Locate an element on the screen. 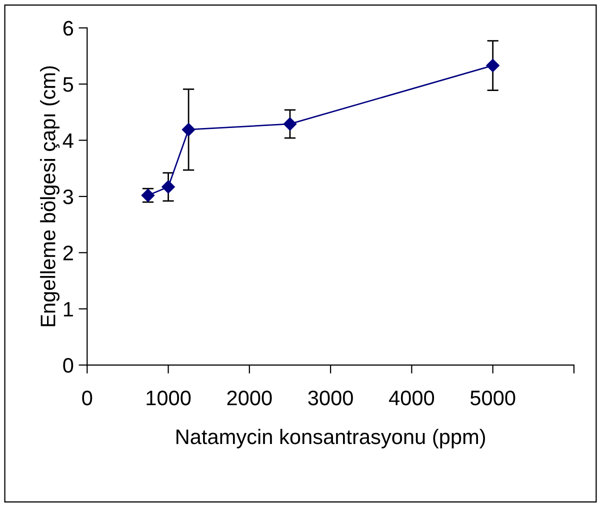 This screenshot has width=601, height=507. x-tick-label: 2000 is located at coordinates (249, 398).